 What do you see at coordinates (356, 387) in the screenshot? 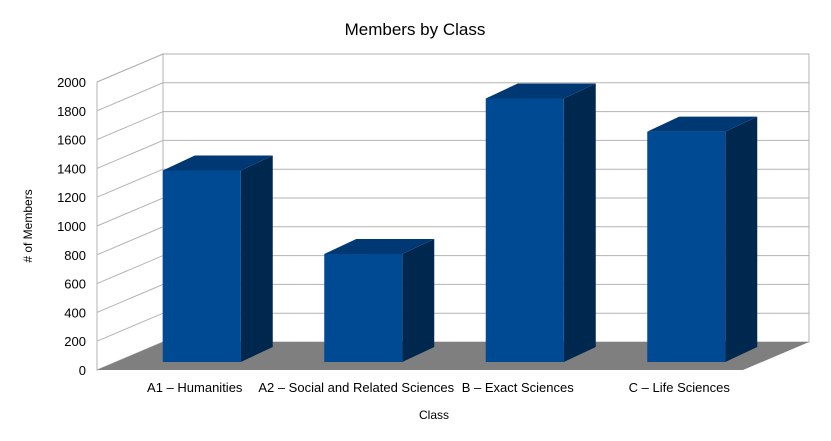
I see `x-tick-label: A2 – Social and Related Sciences` at bounding box center [356, 387].